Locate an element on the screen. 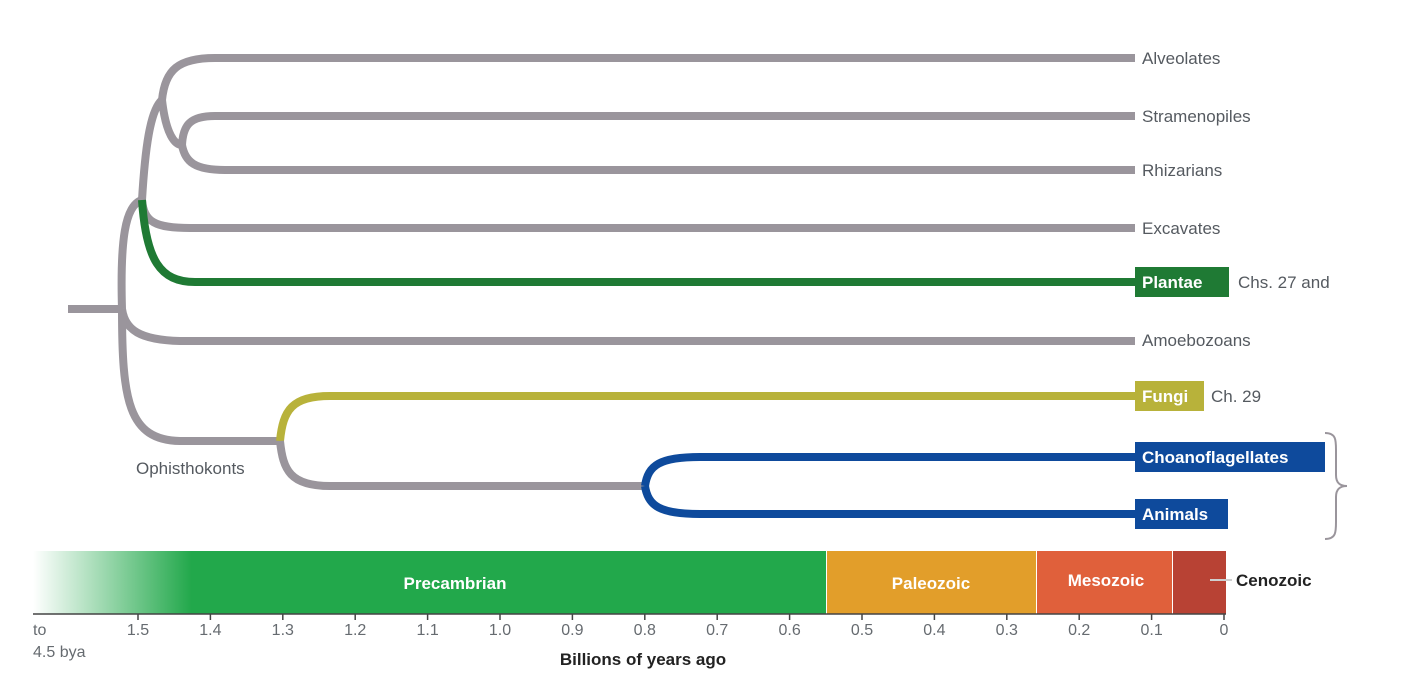  tick-label: 0.4 is located at coordinates (934, 630).